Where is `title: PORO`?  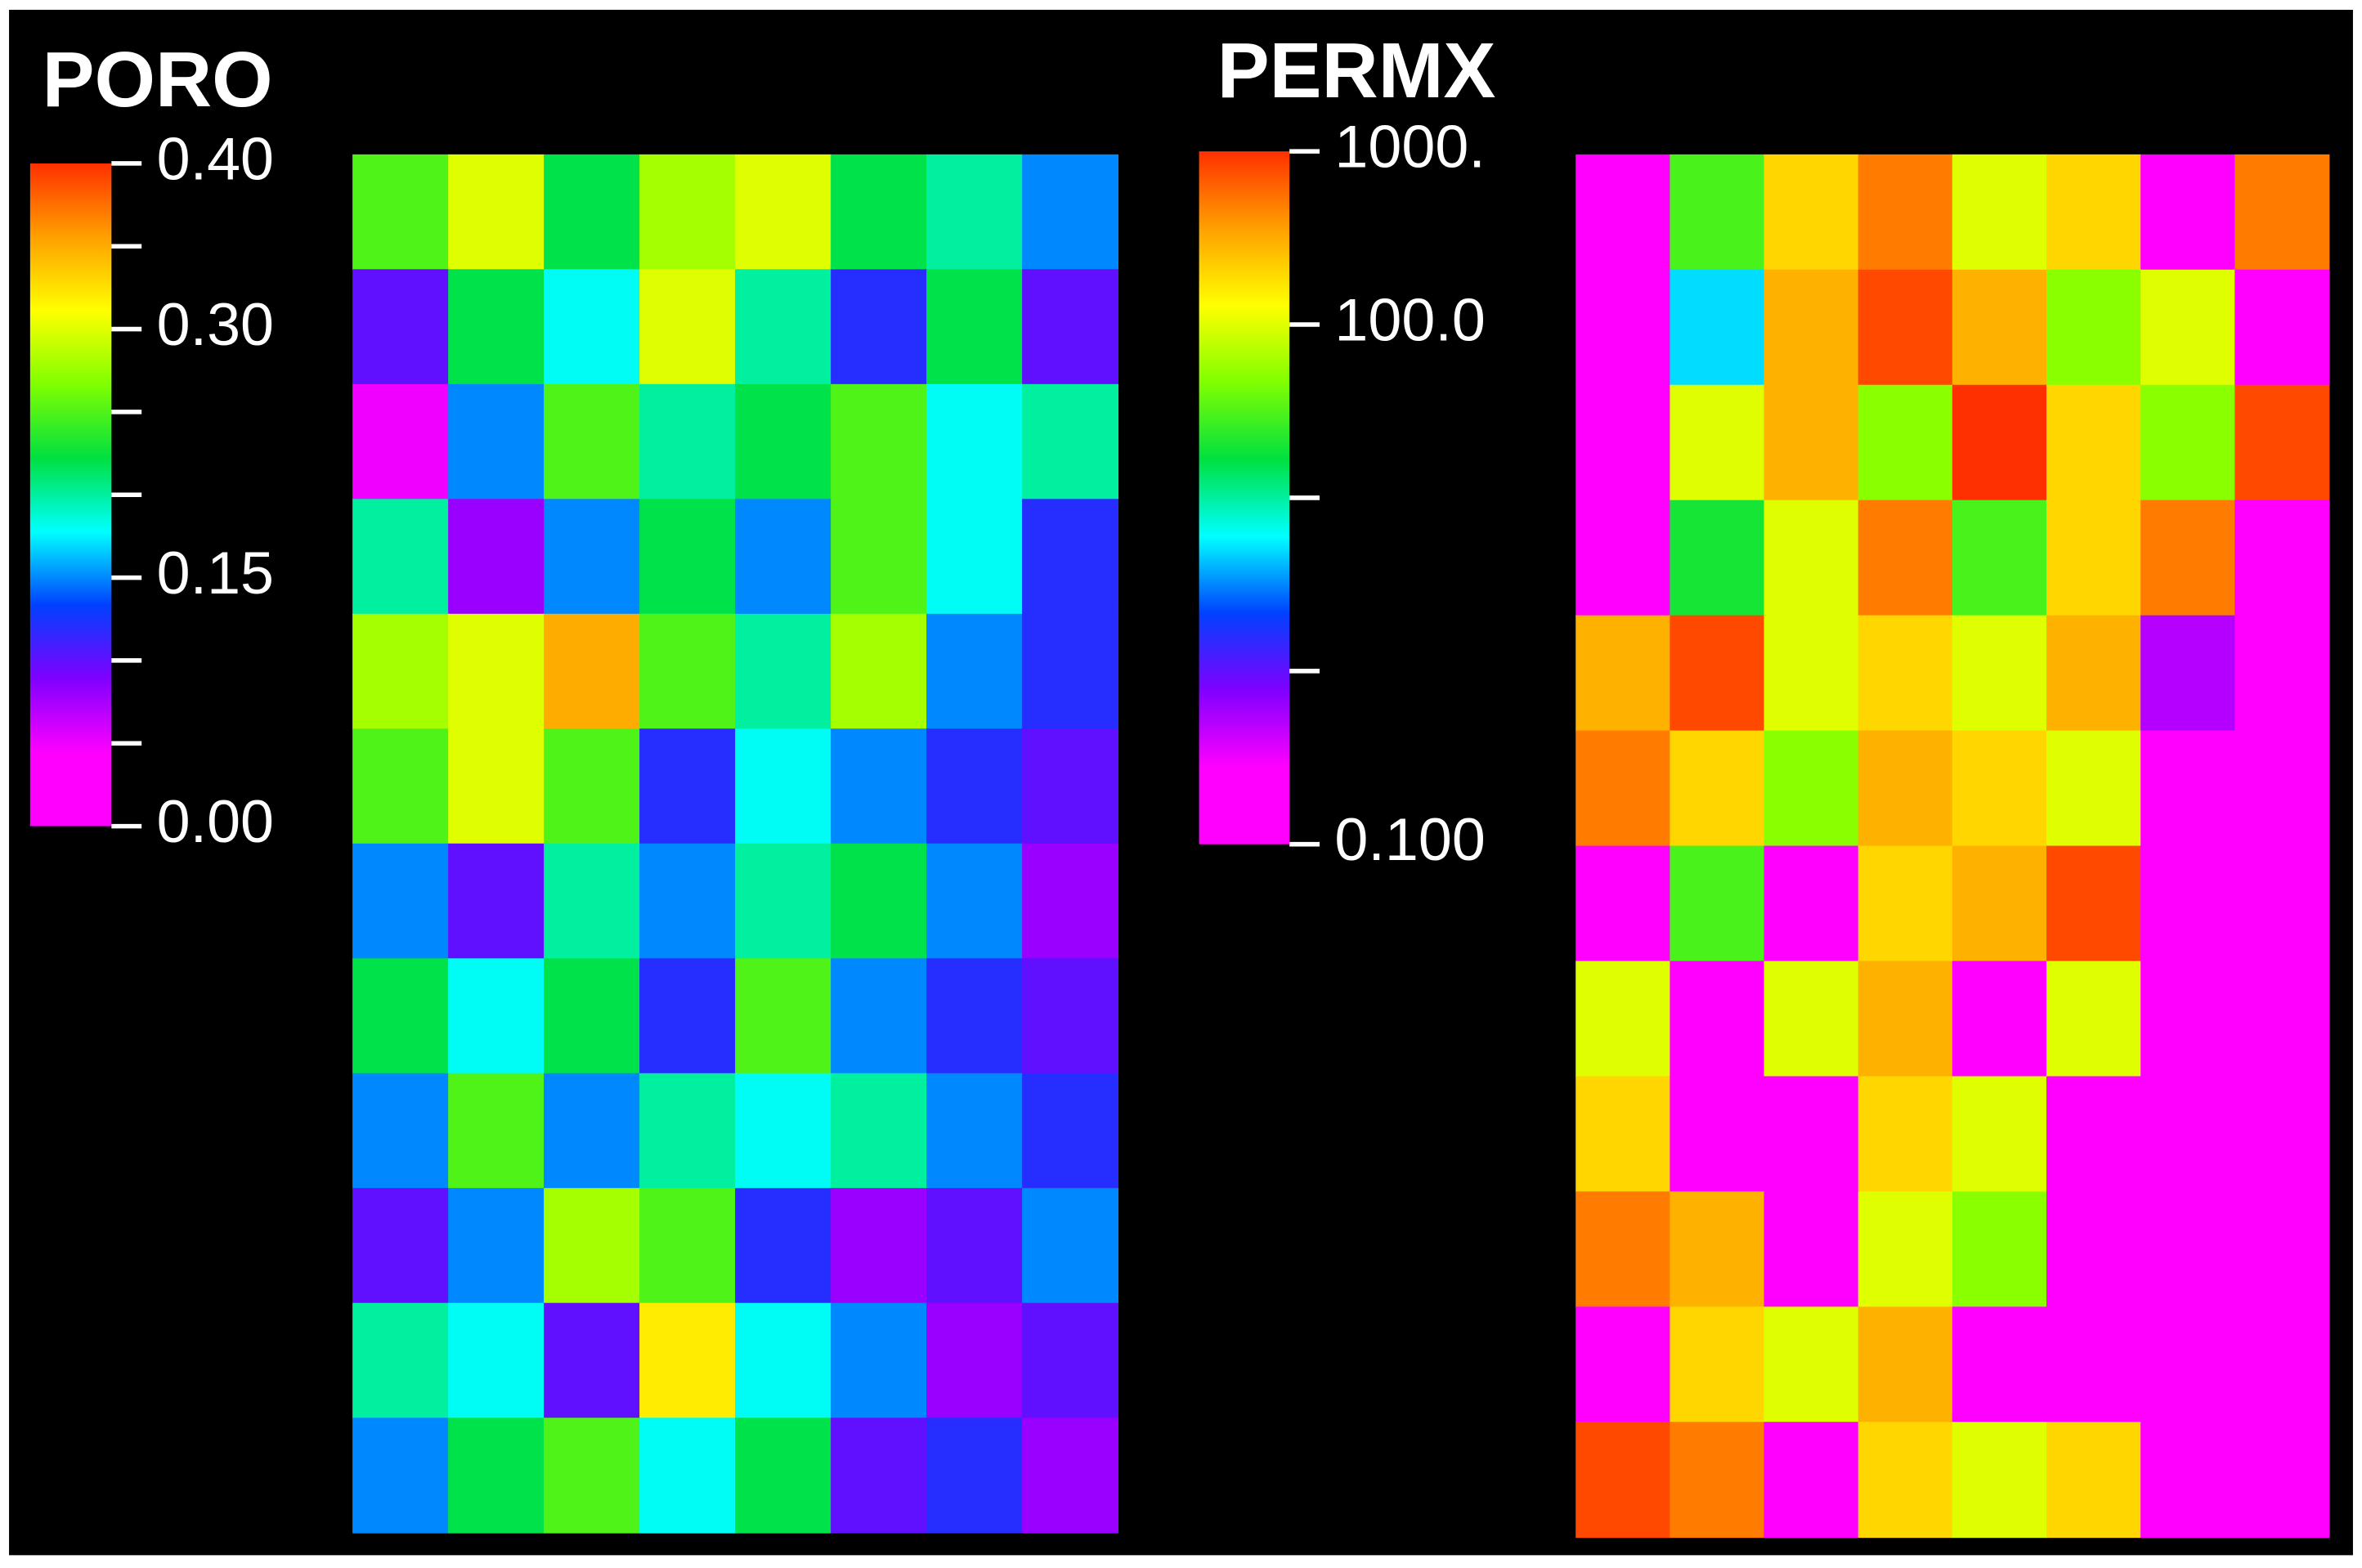
title: PORO is located at coordinates (158, 79).